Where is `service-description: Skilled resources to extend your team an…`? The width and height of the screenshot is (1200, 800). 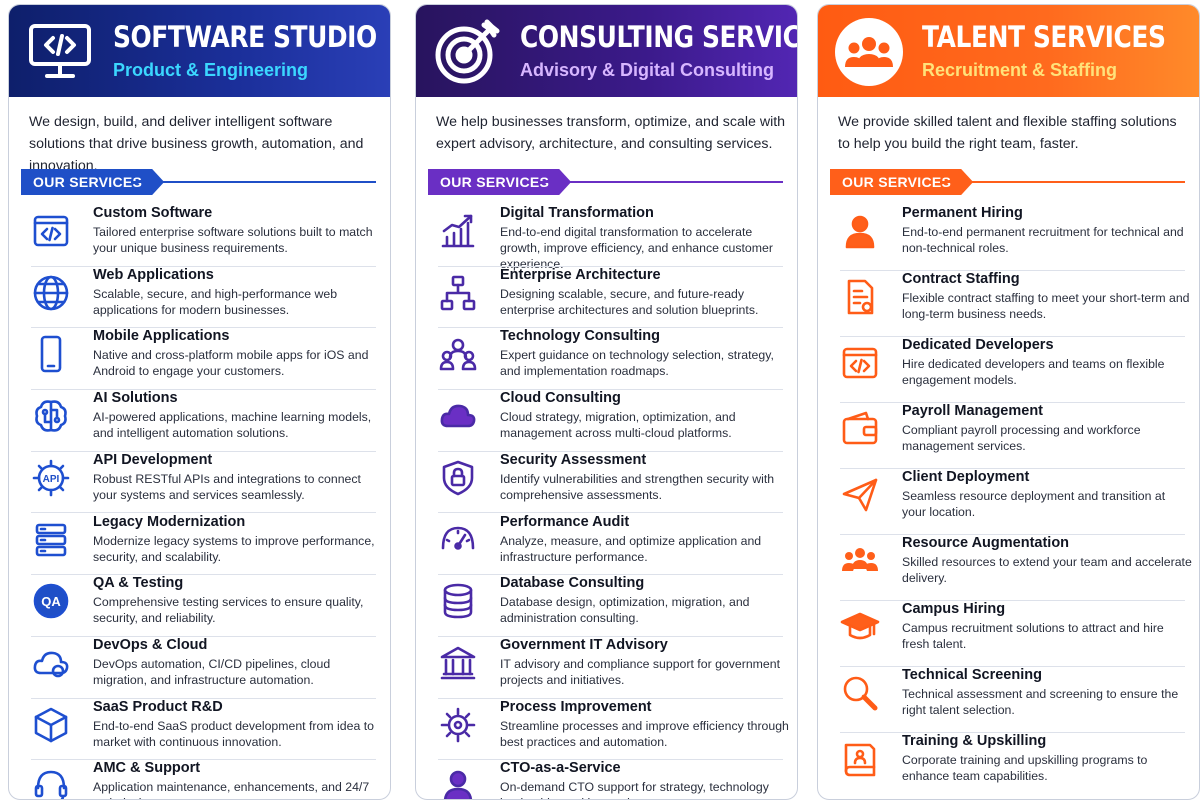
service-description: Skilled resources to extend your team an… is located at coordinates (1047, 570).